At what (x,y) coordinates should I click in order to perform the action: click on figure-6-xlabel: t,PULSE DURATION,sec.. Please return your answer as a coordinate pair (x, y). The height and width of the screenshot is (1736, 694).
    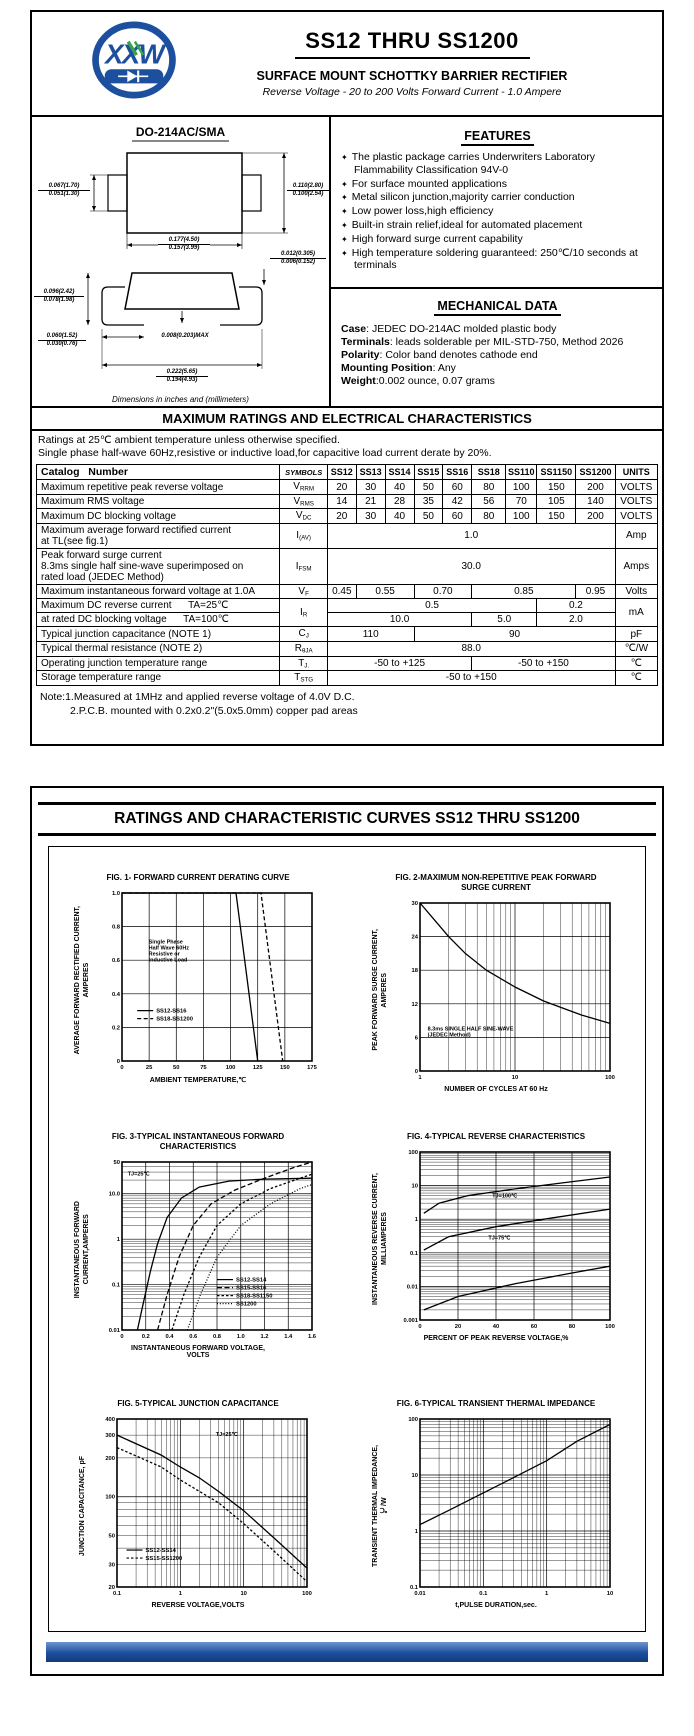
    Looking at the image, I should click on (496, 1606).